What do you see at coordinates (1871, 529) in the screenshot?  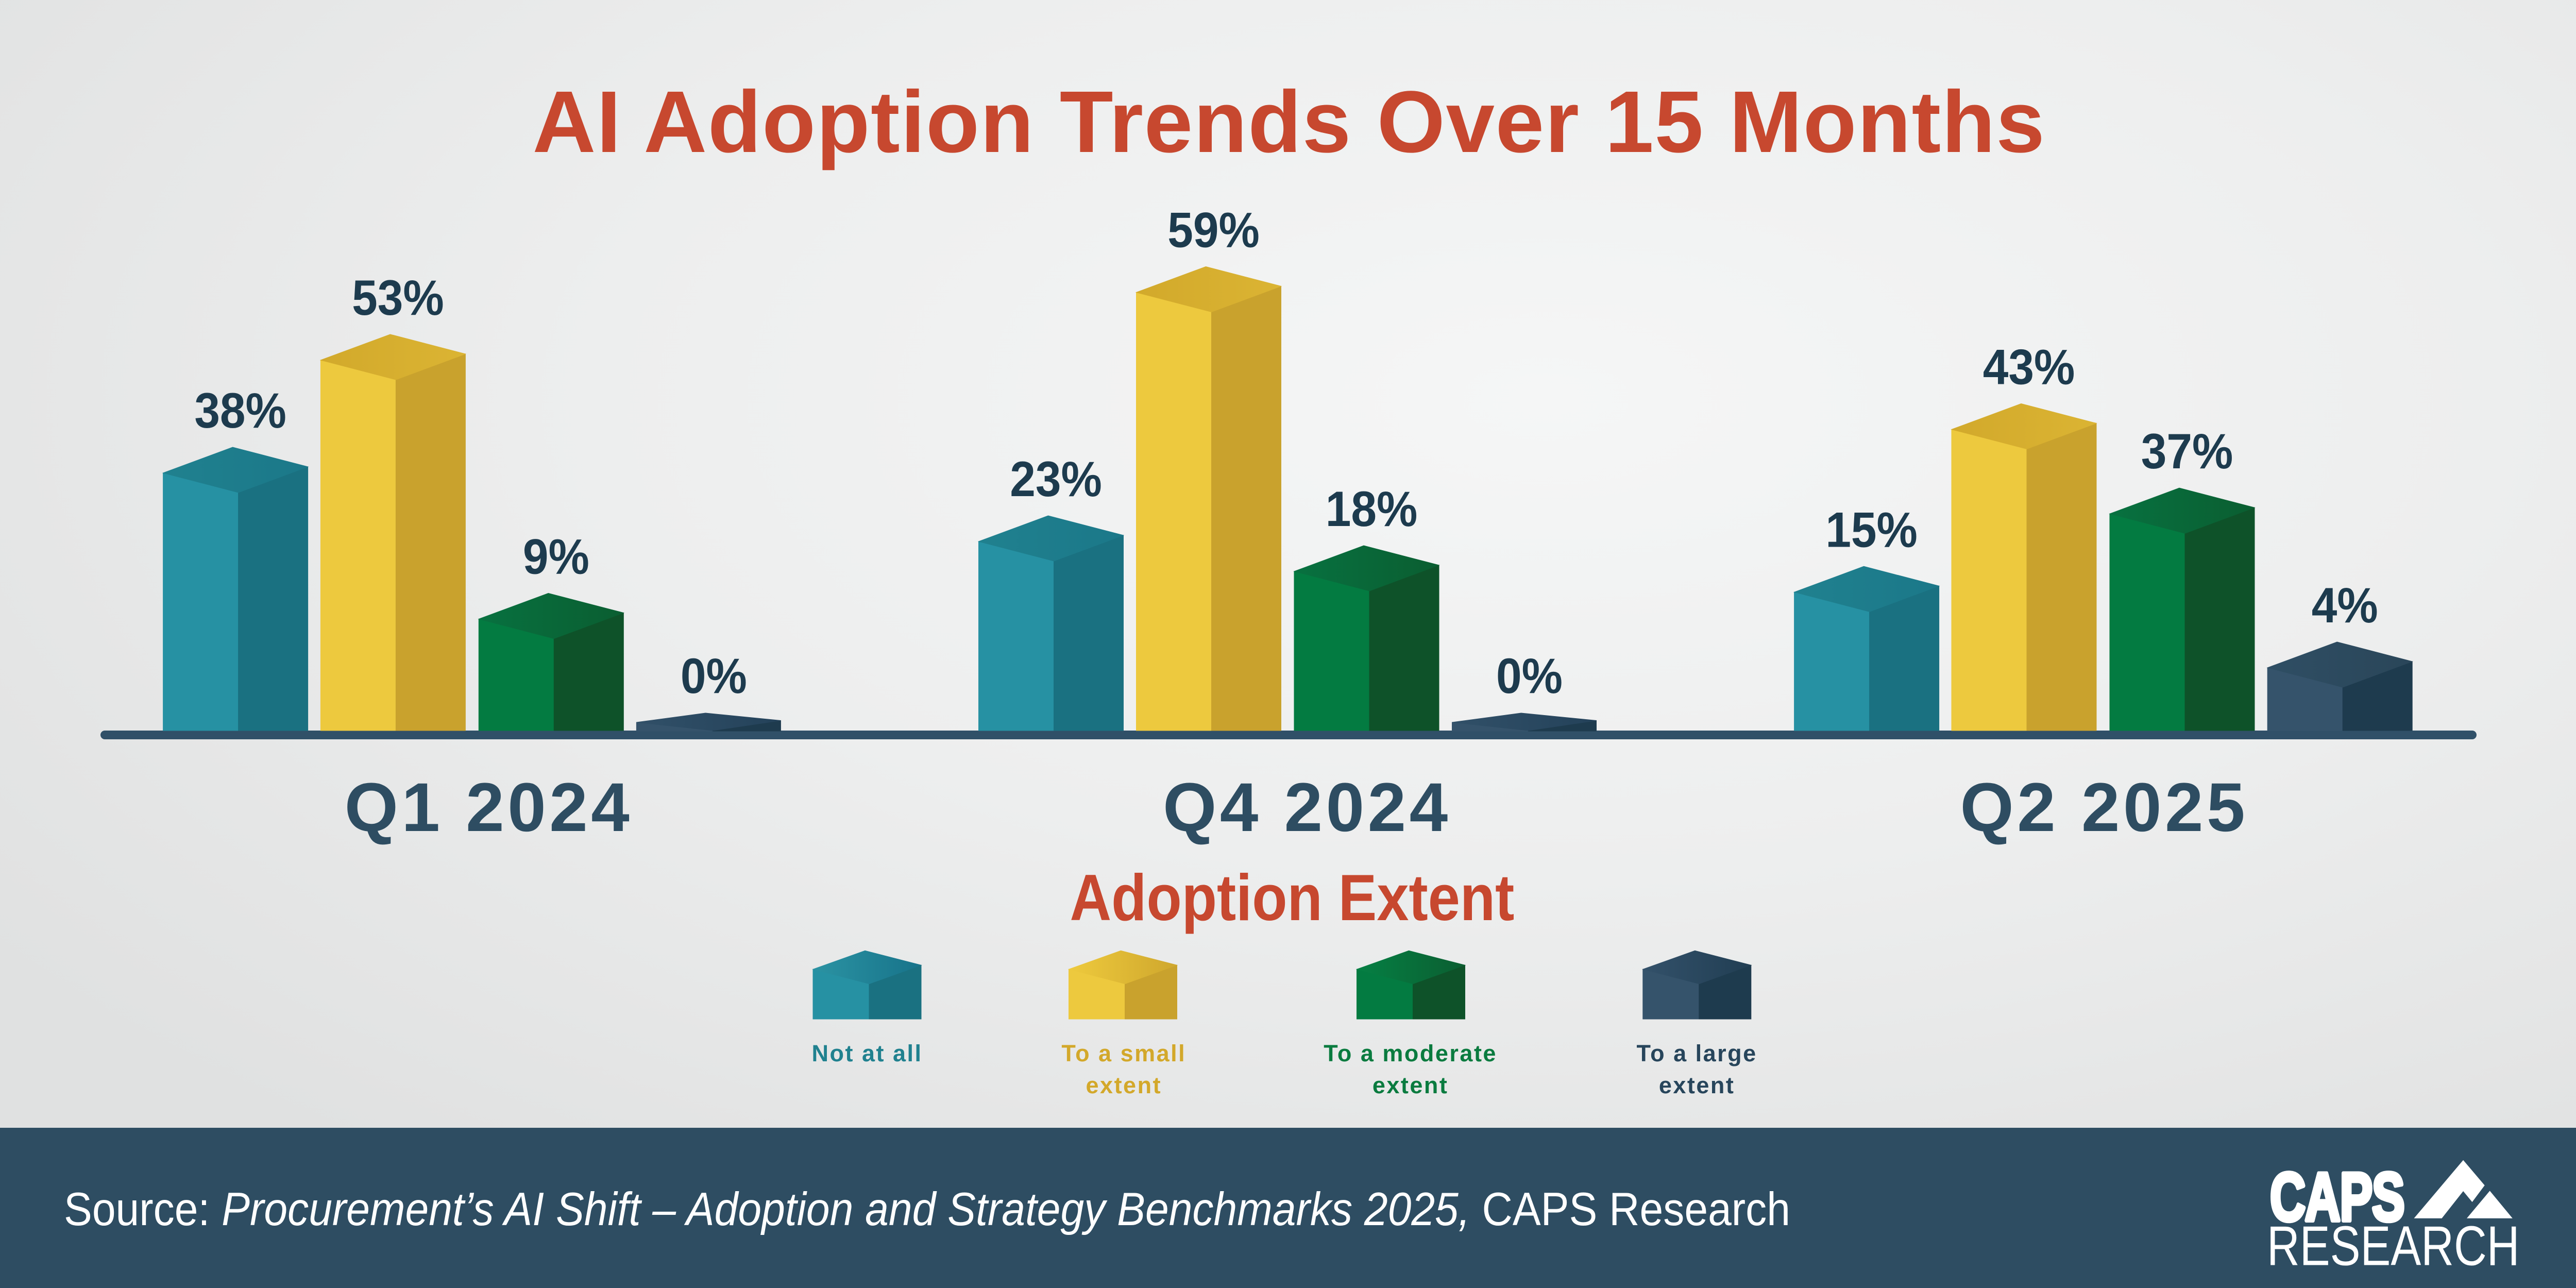 I see `svg-text: 15%` at bounding box center [1871, 529].